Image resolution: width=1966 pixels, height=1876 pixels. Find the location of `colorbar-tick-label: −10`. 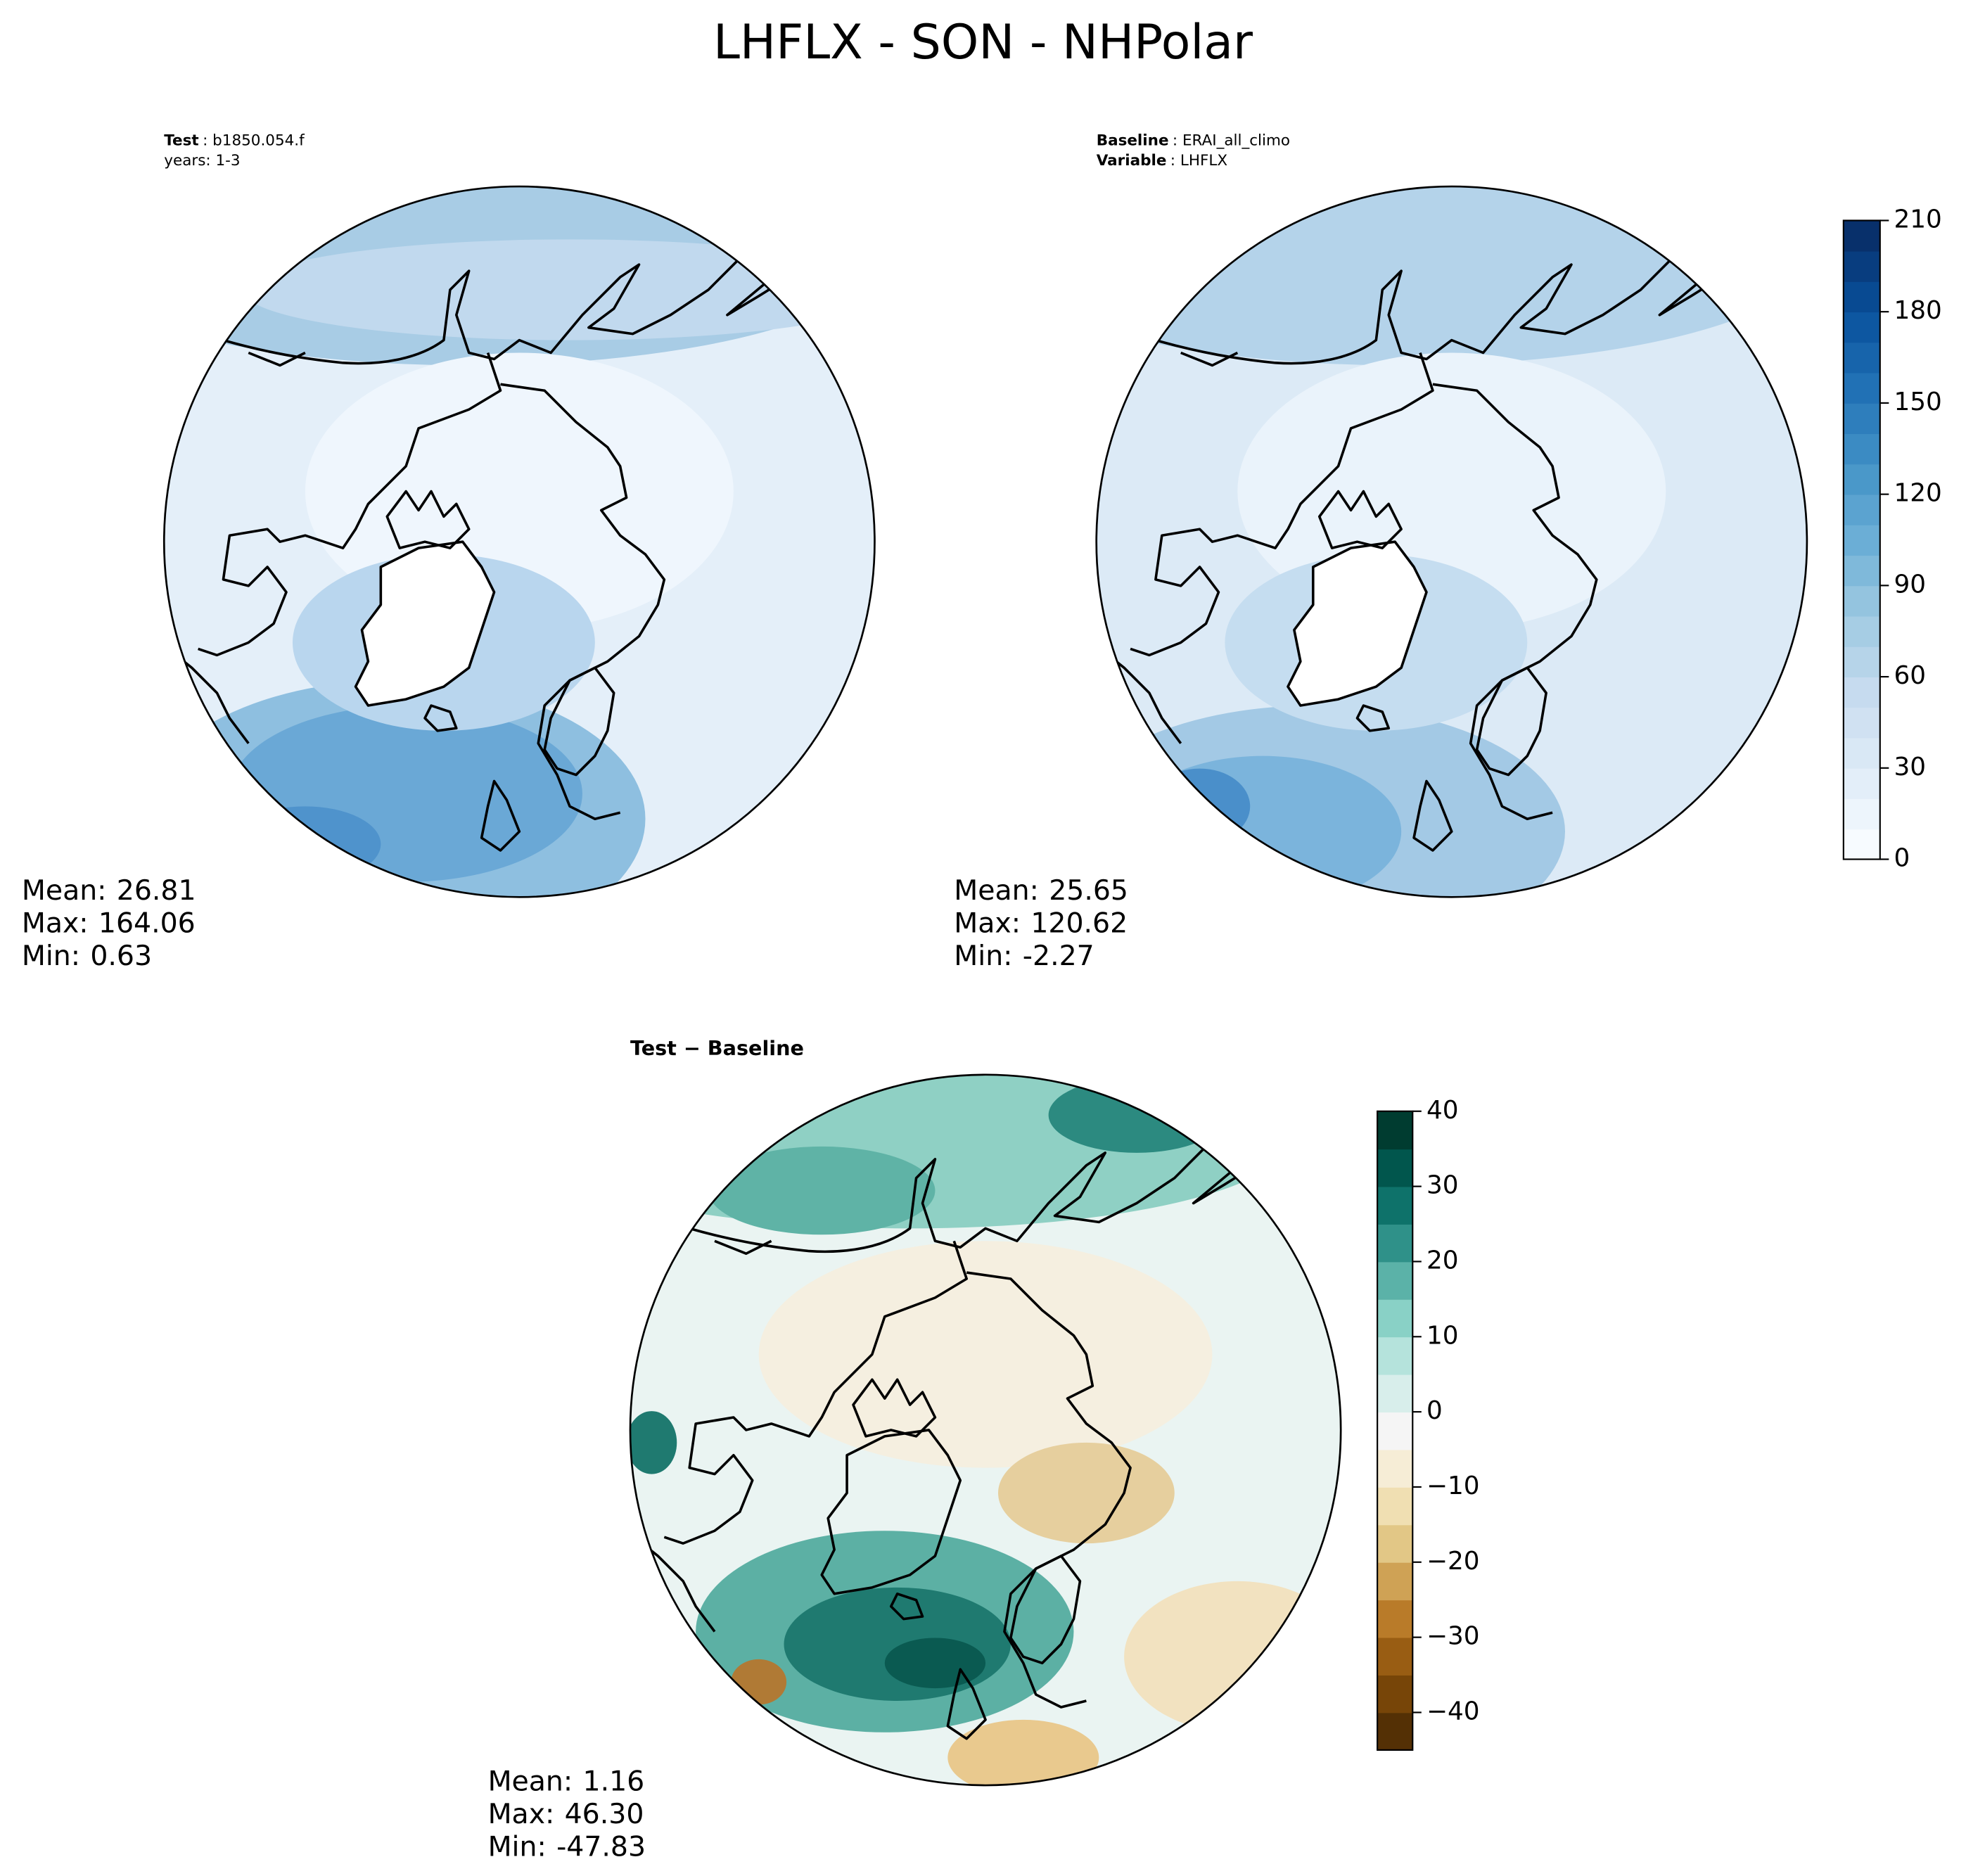

colorbar-tick-label: −10 is located at coordinates (1453, 1486).